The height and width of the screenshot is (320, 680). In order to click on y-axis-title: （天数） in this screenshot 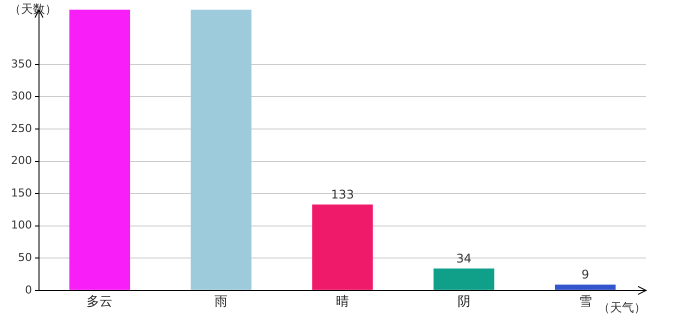, I will do `click(32, 9)`.